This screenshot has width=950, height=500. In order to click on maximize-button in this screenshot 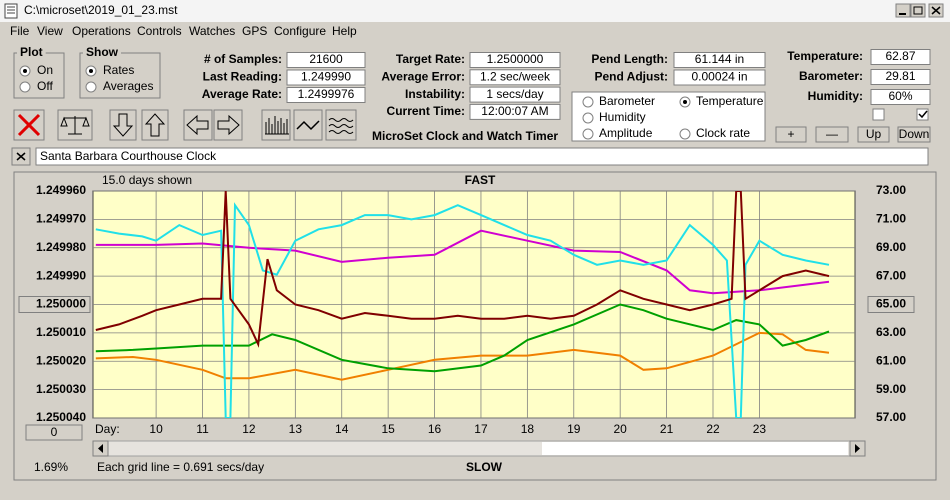, I will do `click(918, 10)`.